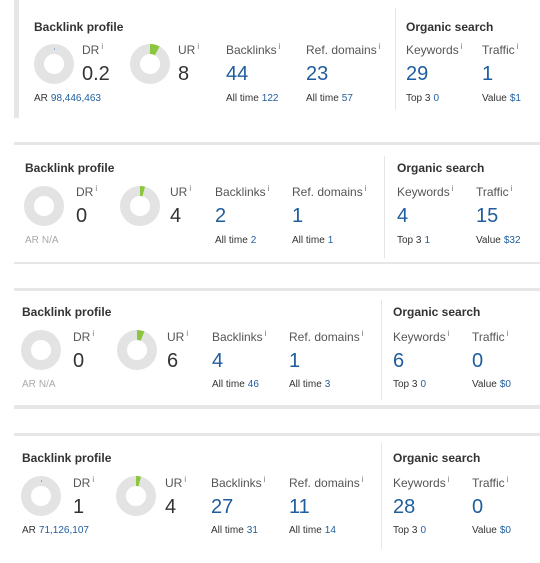  Describe the element at coordinates (252, 98) in the screenshot. I see `backlinks-alltime: All time 122` at that location.